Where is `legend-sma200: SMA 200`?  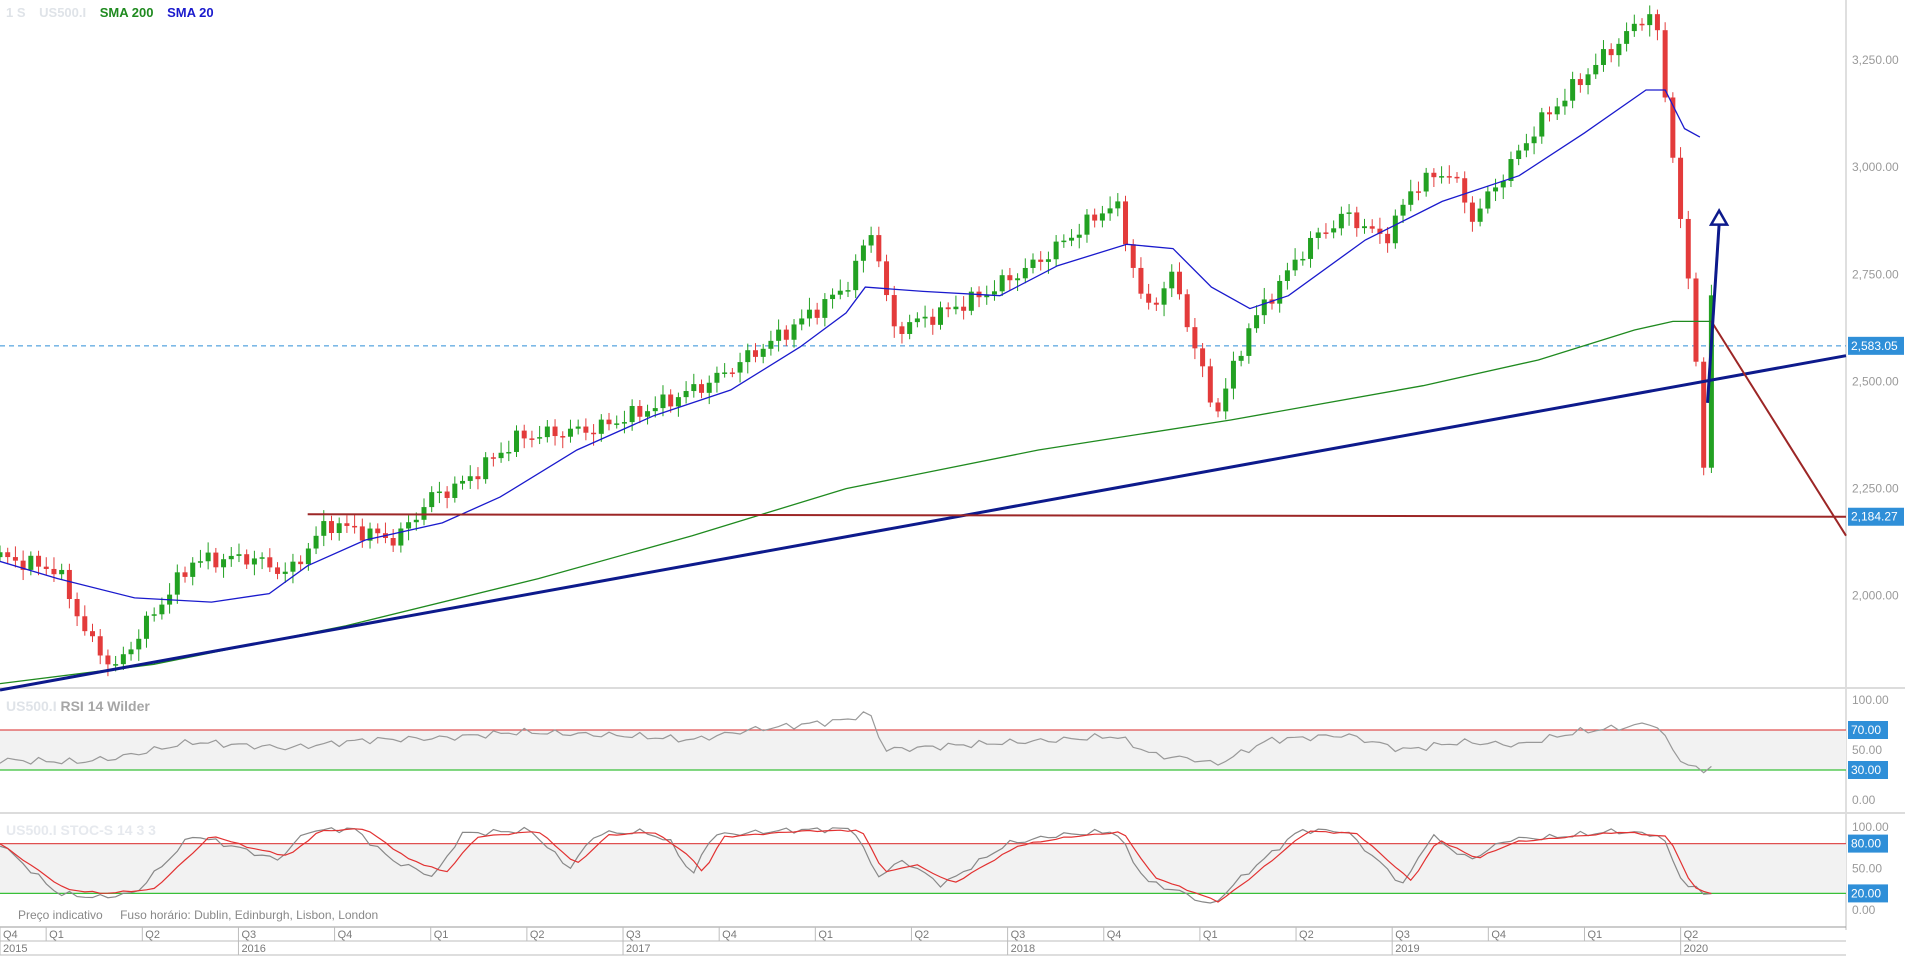
legend-sma200: SMA 200 is located at coordinates (126, 12).